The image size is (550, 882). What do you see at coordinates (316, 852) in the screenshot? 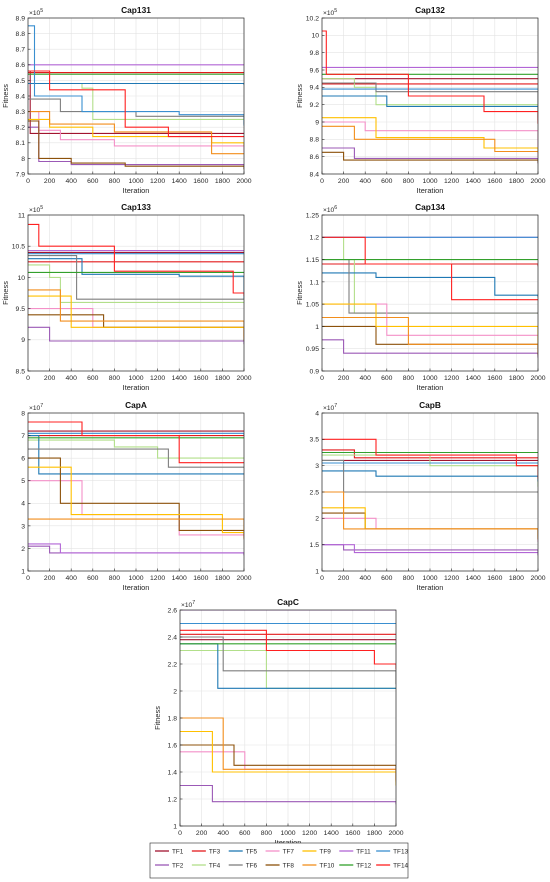
I see `legend-entry-tf9: TF9` at bounding box center [316, 852].